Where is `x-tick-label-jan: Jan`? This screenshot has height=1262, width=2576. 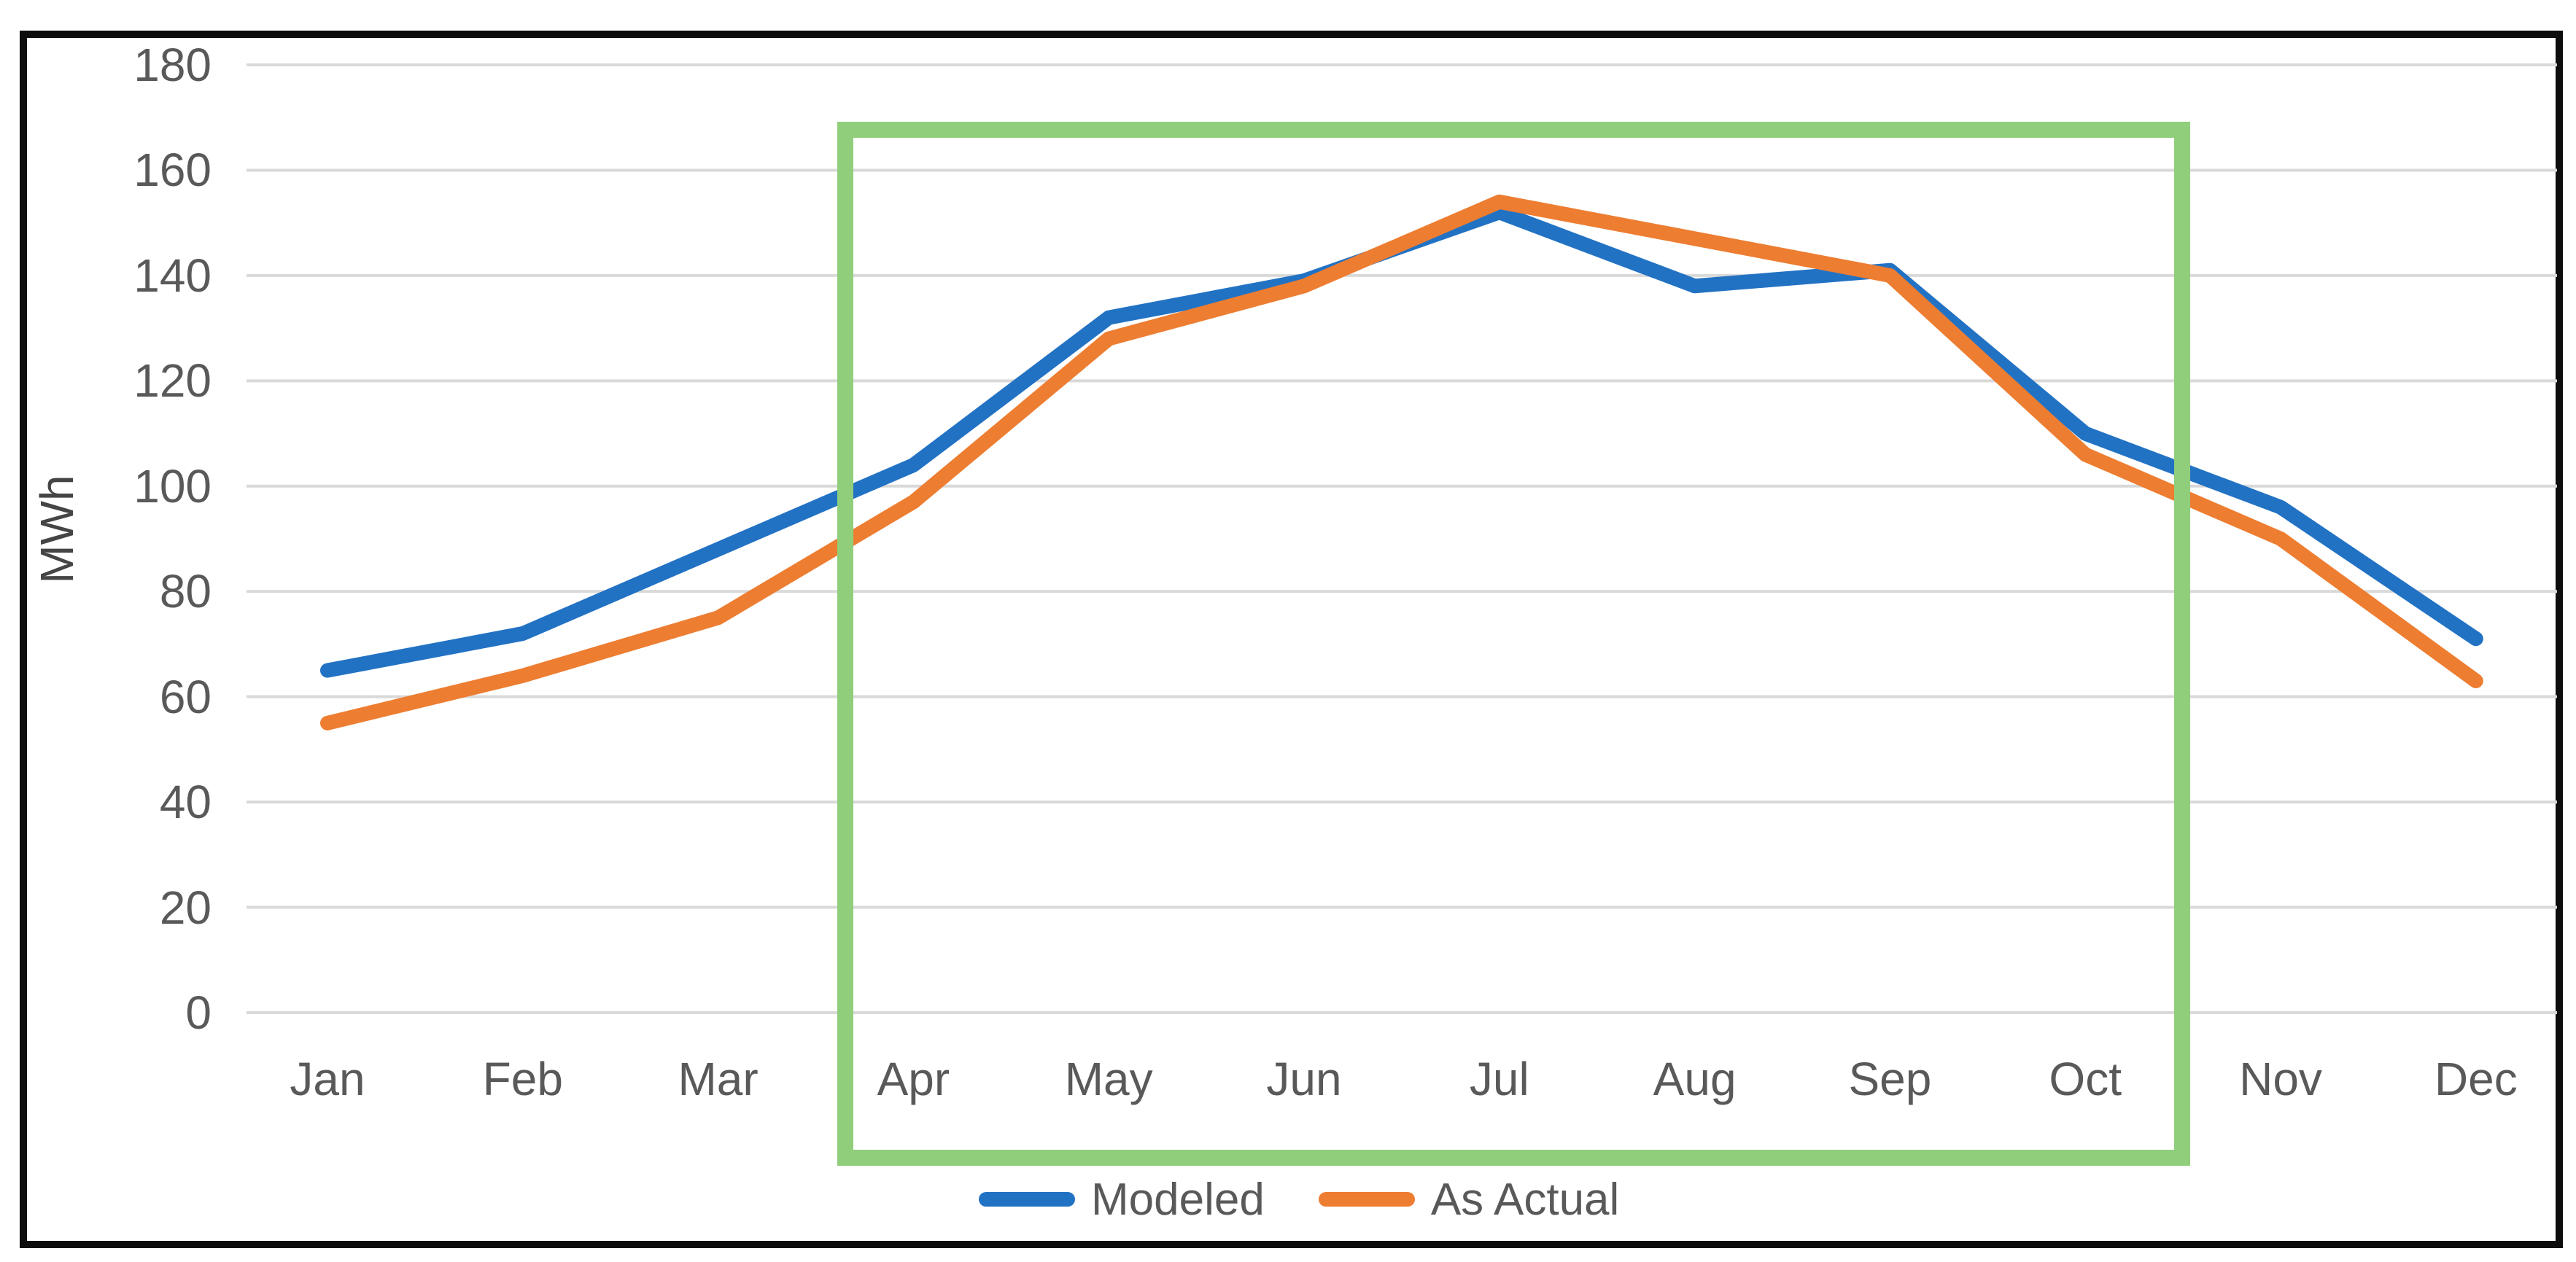
x-tick-label-jan: Jan is located at coordinates (328, 1079).